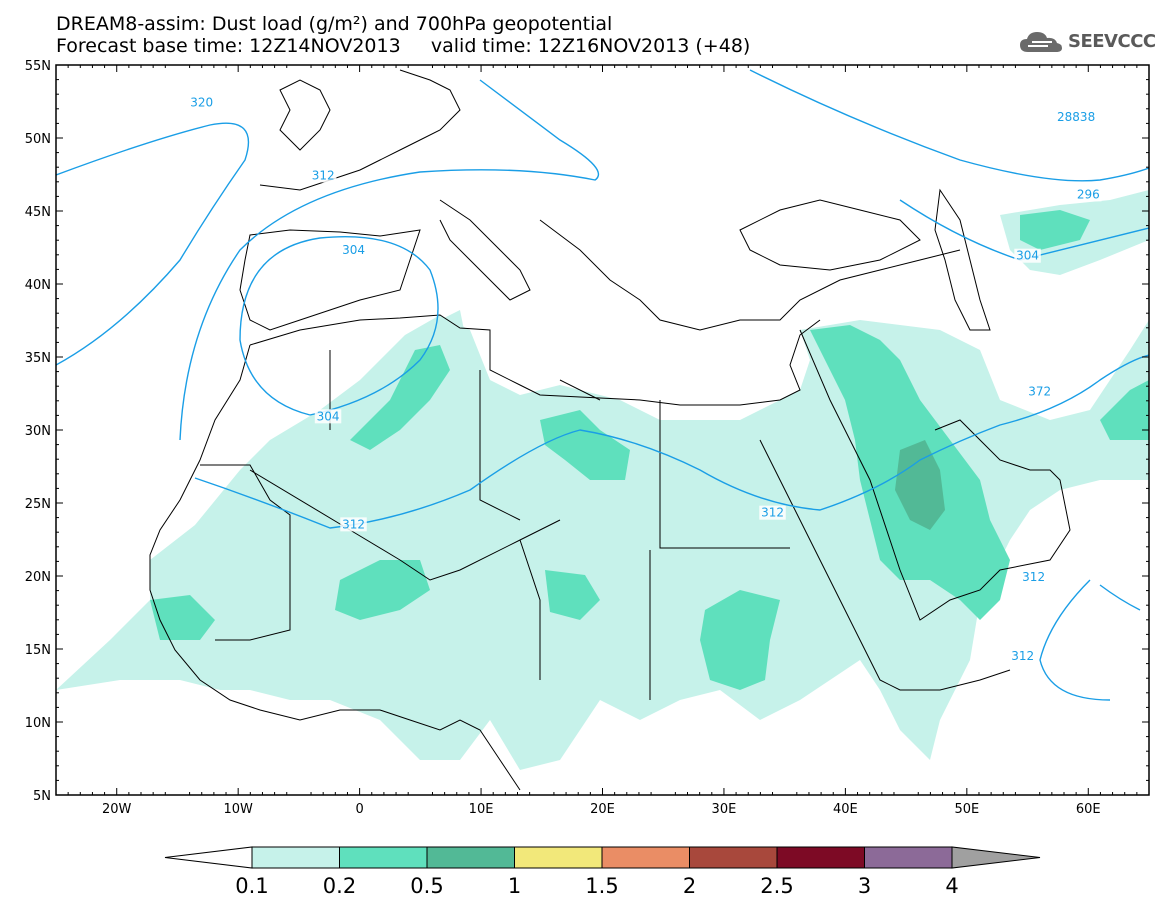 The image size is (1165, 907). What do you see at coordinates (238, 809) in the screenshot?
I see `lon-tick-label: 10W` at bounding box center [238, 809].